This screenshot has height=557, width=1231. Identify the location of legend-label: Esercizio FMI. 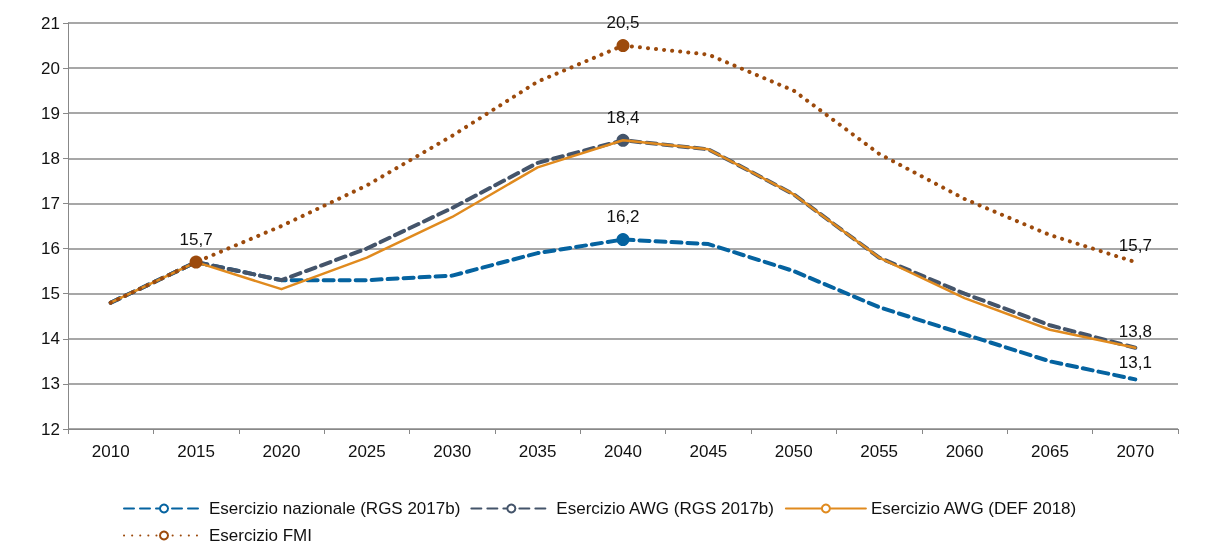
(260, 535).